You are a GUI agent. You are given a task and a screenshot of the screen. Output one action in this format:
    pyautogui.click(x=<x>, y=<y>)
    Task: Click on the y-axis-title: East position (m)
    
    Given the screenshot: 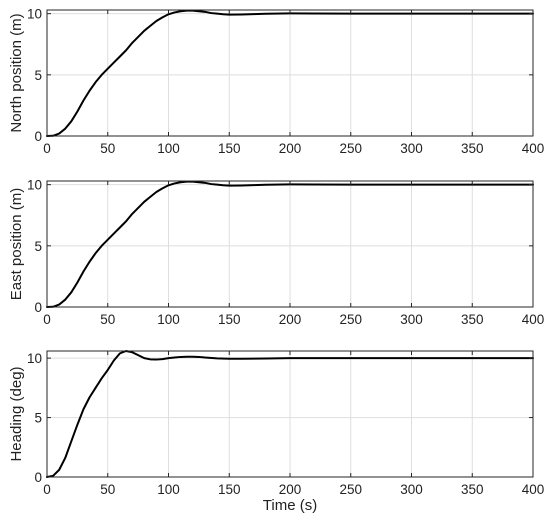 What is the action you would take?
    pyautogui.click(x=16, y=244)
    